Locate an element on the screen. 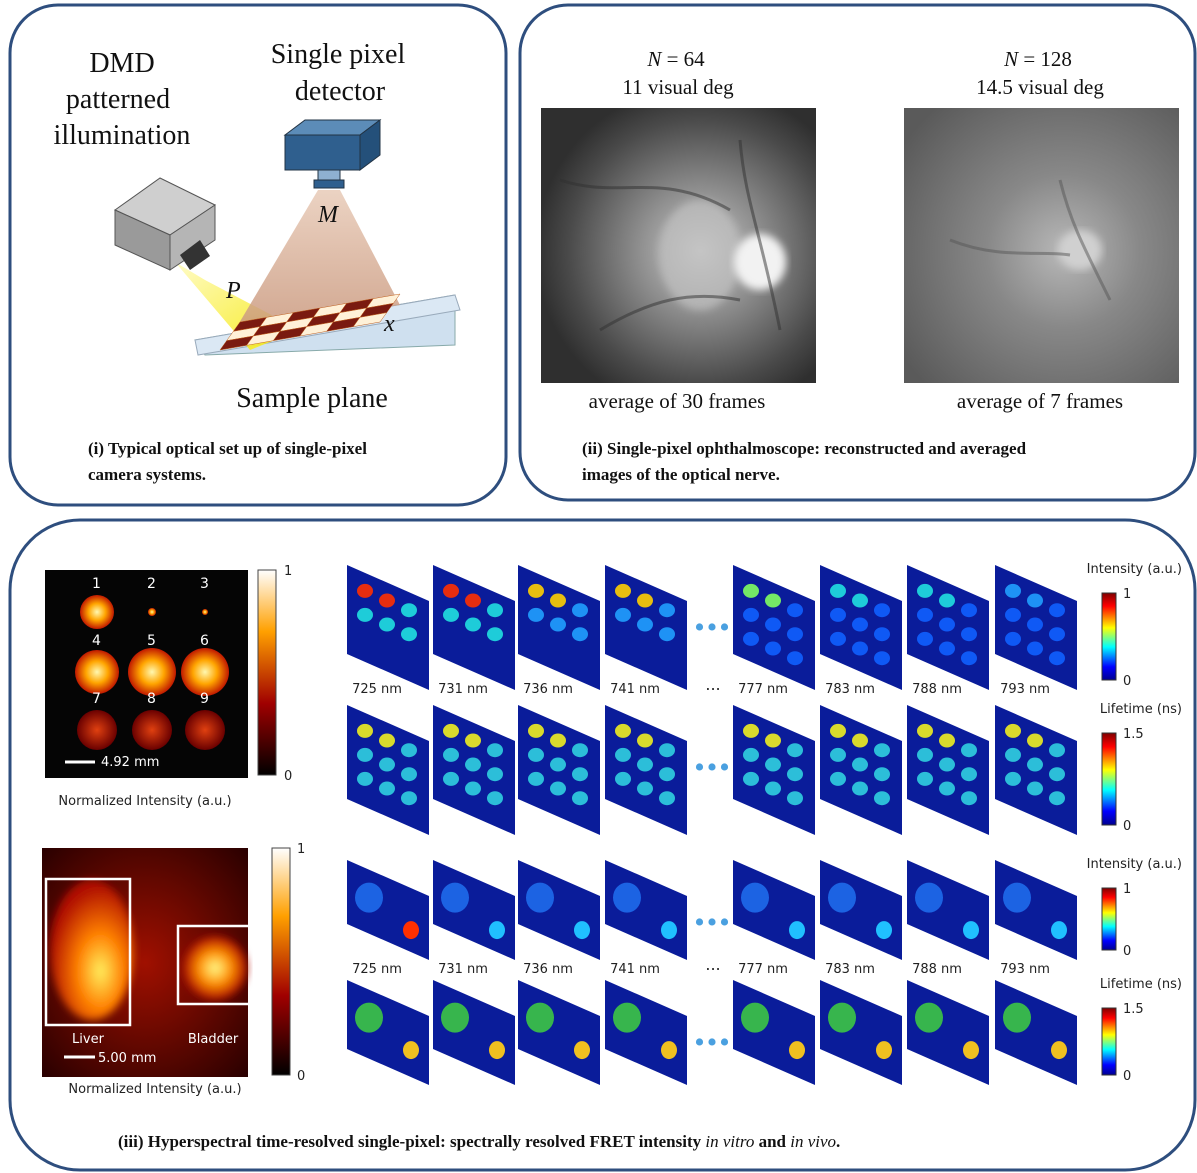 The image size is (1197, 1173). wavelength-label: 731 nm is located at coordinates (463, 969).